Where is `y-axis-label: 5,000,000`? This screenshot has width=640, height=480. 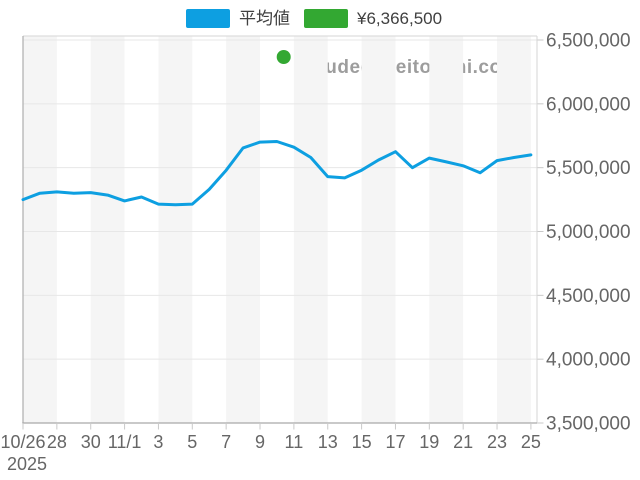
y-axis-label: 5,000,000 is located at coordinates (588, 232).